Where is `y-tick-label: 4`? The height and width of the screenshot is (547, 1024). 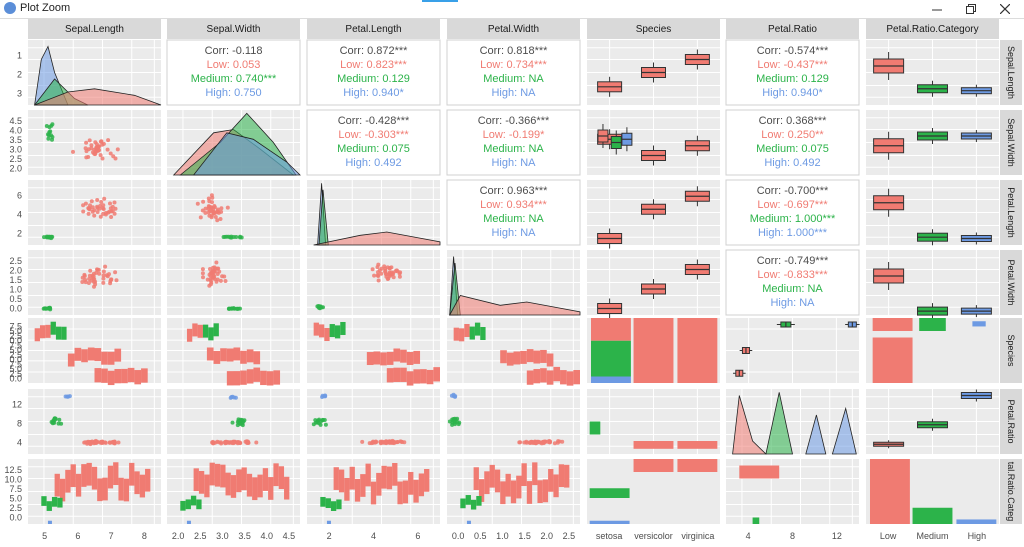 y-tick-label: 4 is located at coordinates (19, 443).